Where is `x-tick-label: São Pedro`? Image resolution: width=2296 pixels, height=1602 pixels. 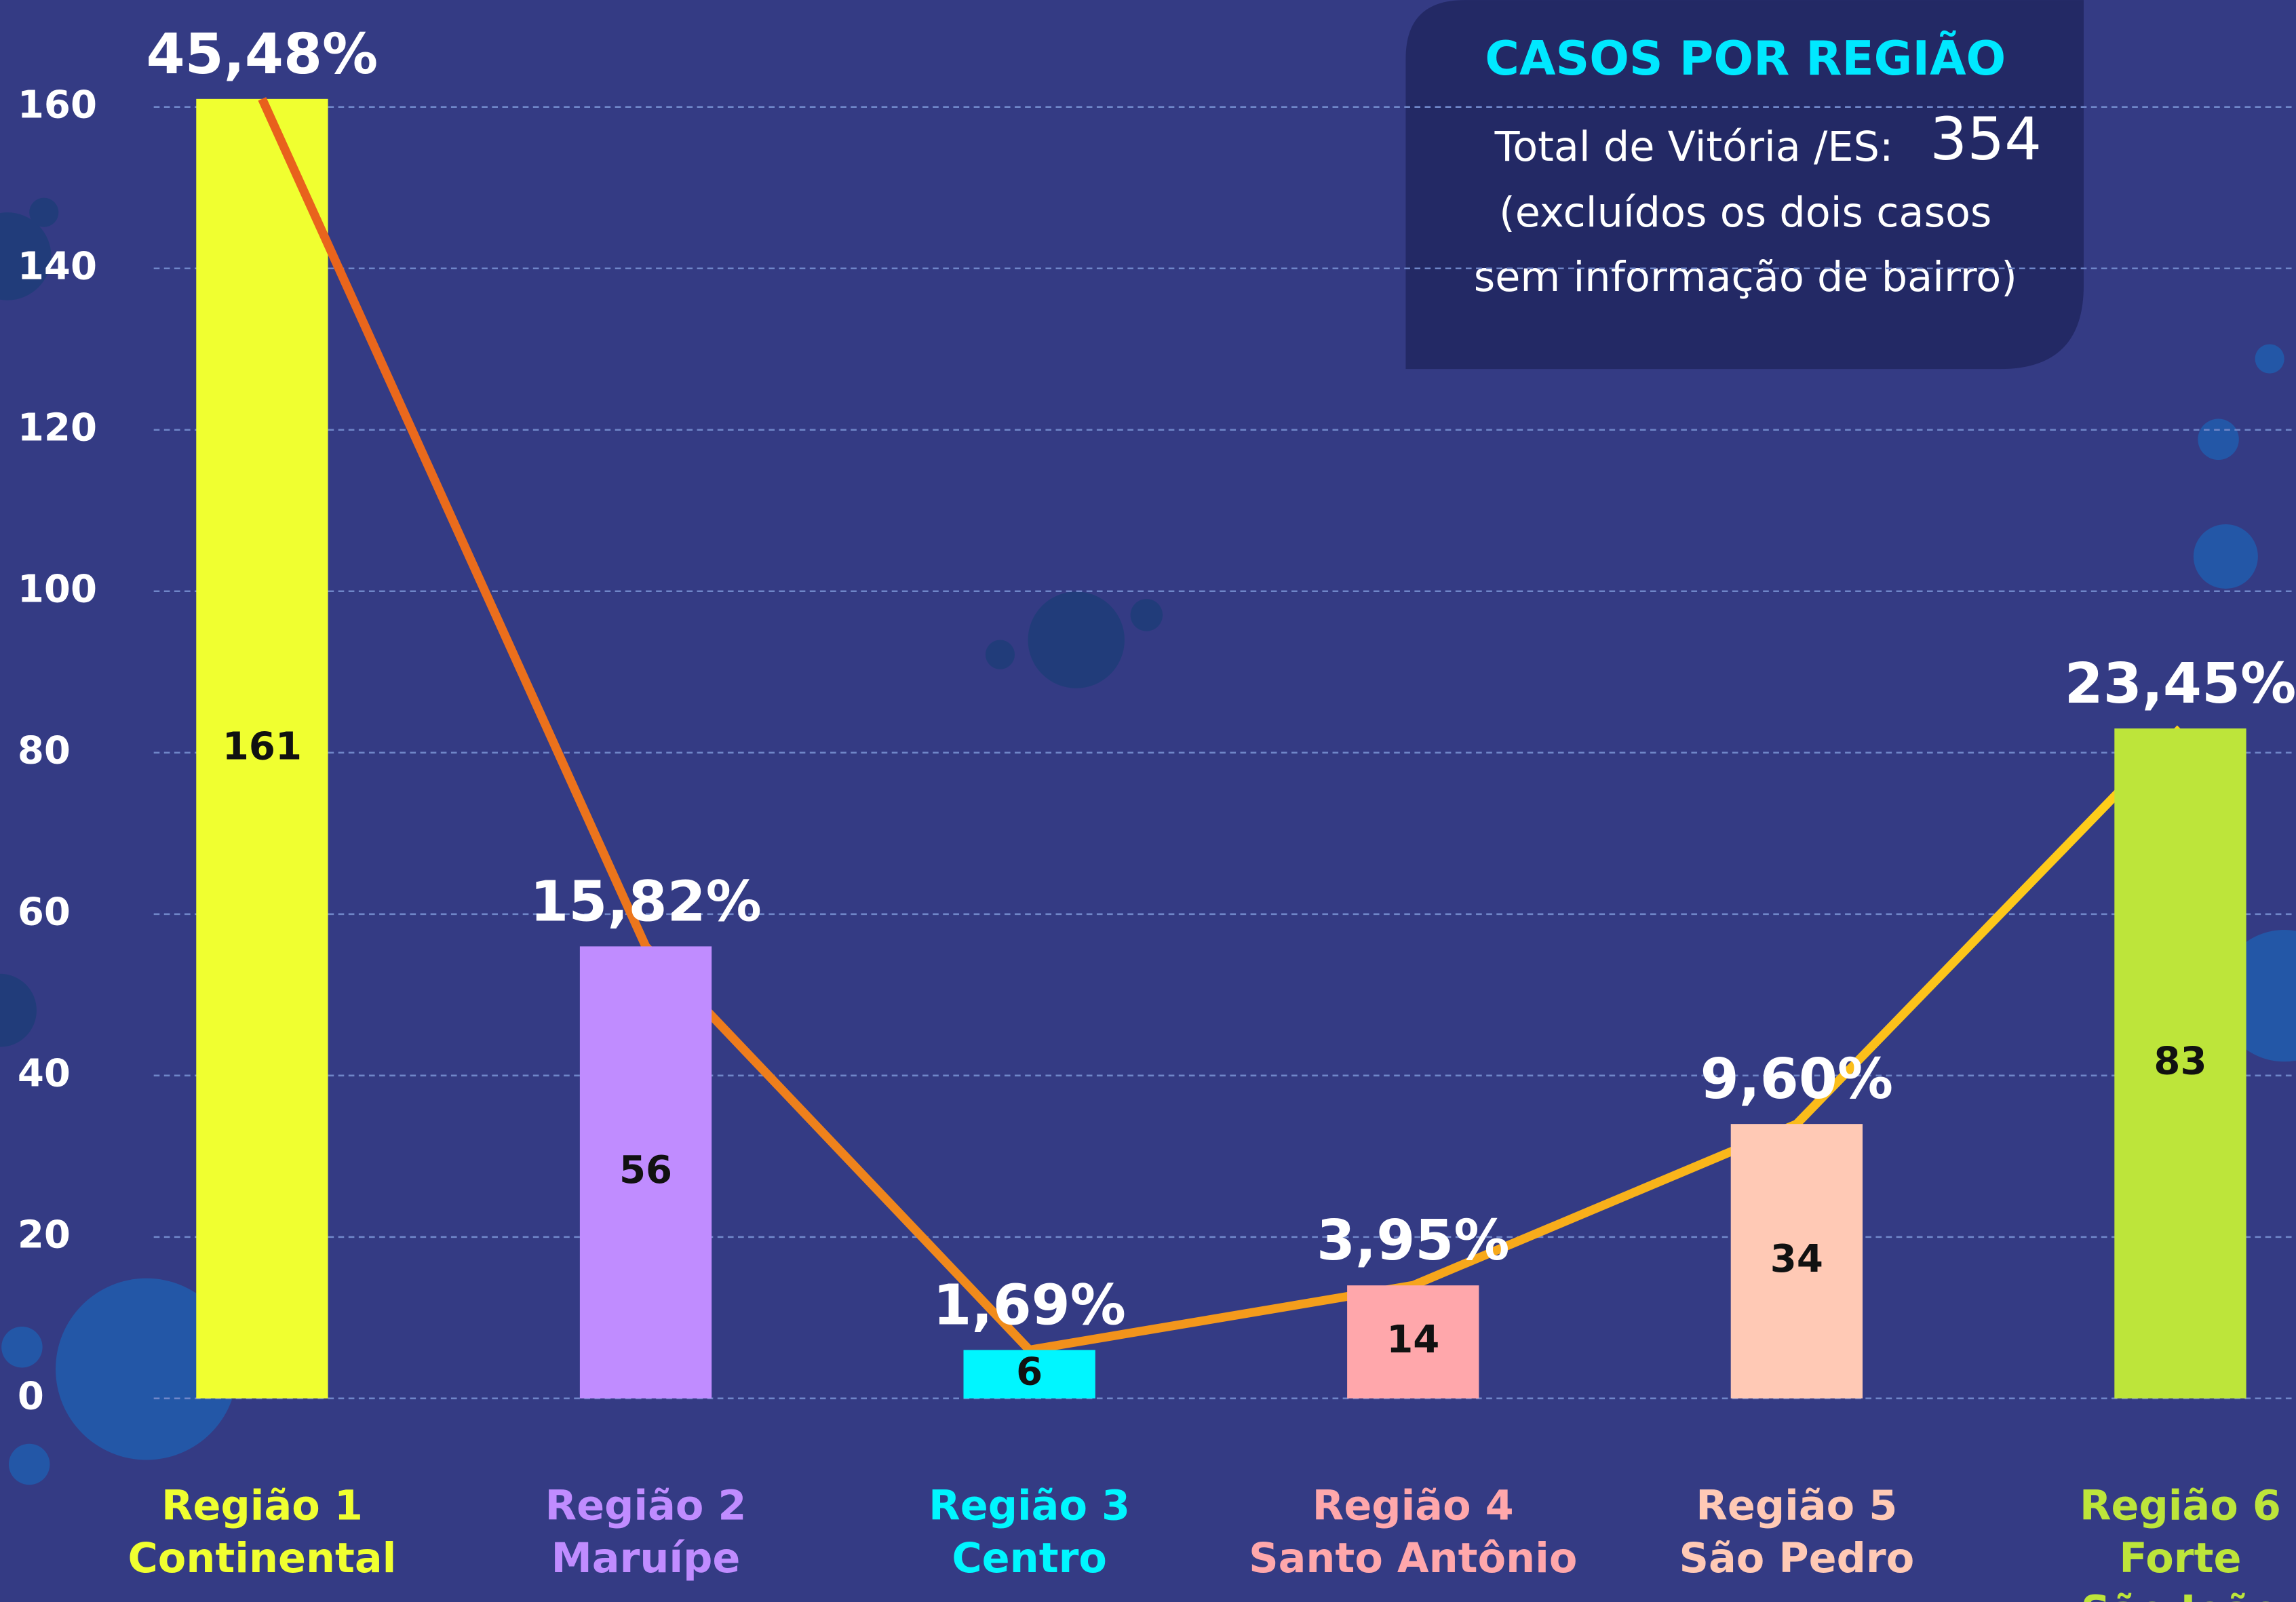 x-tick-label: São Pedro is located at coordinates (1796, 1559).